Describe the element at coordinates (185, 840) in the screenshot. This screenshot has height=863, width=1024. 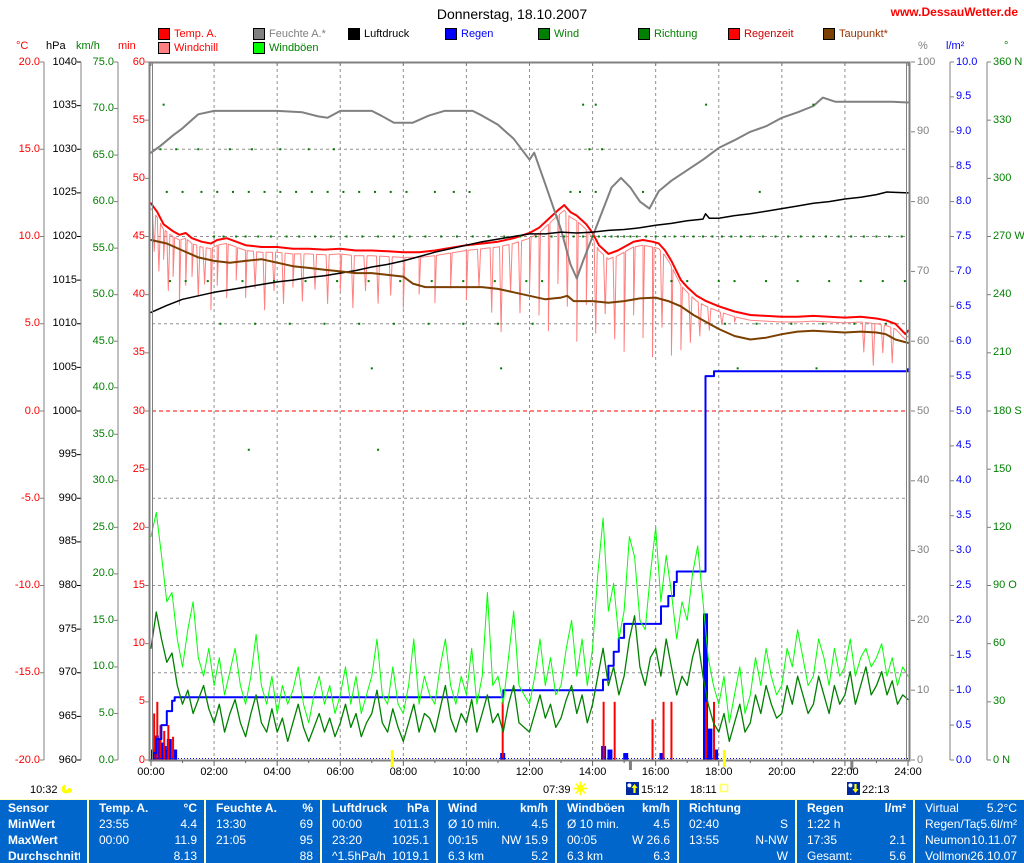
I see `cell-value: 11.9` at that location.